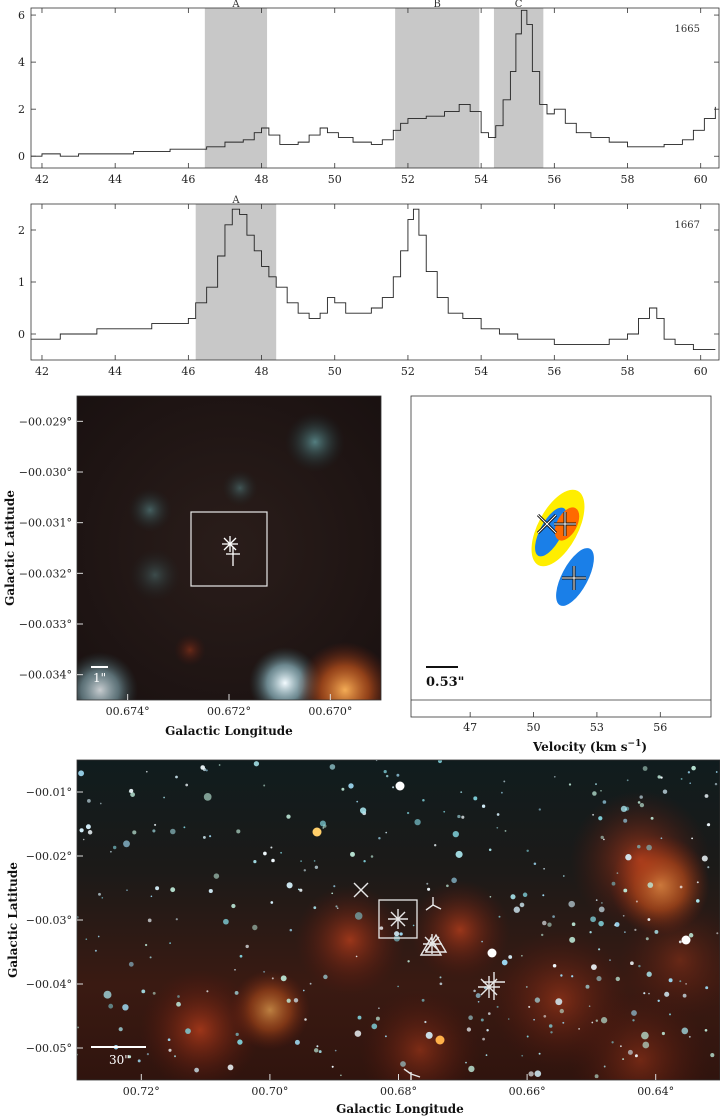 The image size is (720, 1118). Describe the element at coordinates (269, 1091) in the screenshot. I see `x-tick-label: 00.70°` at that location.